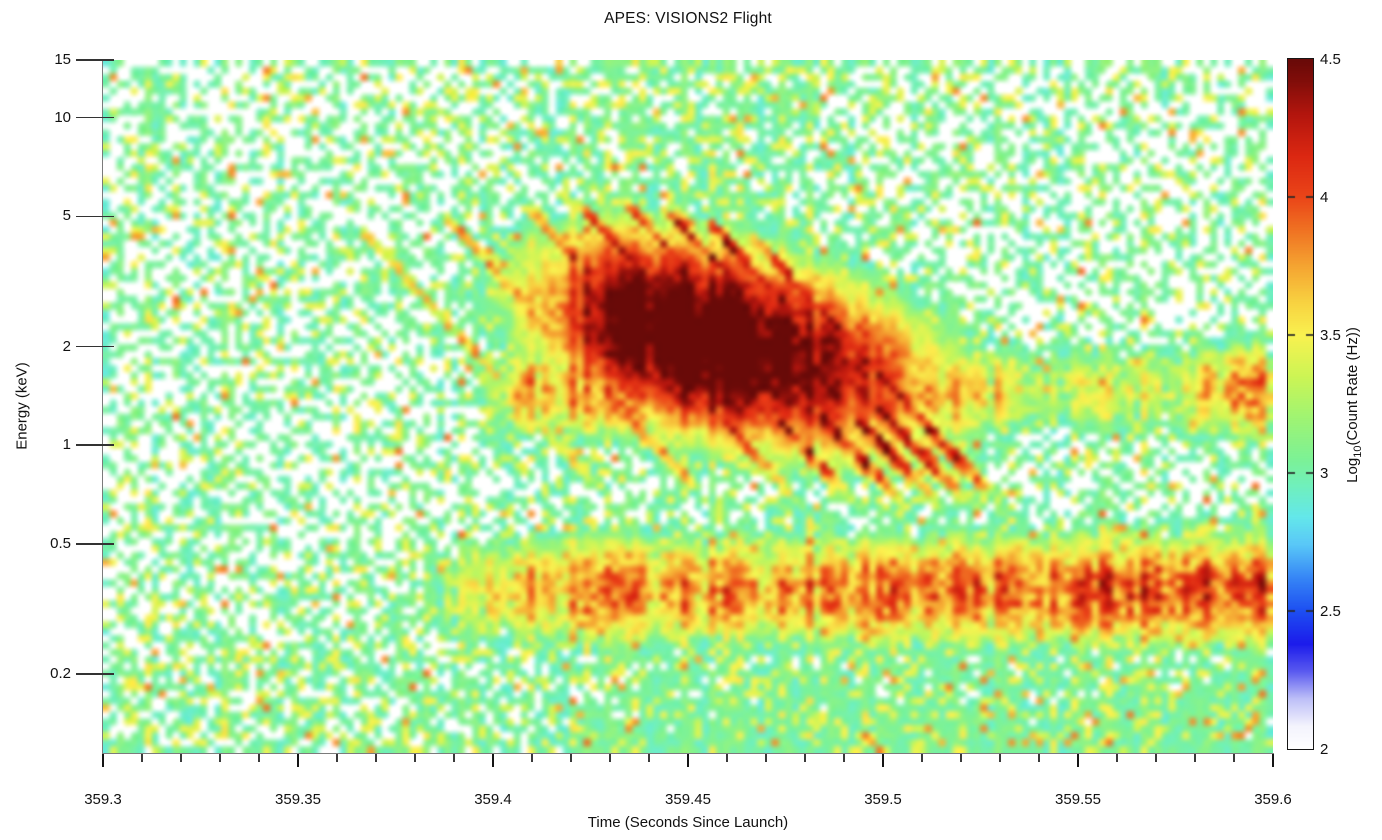 The image size is (1382, 840). What do you see at coordinates (688, 822) in the screenshot?
I see `x-axis-label: Time (Seconds Since Launch)` at bounding box center [688, 822].